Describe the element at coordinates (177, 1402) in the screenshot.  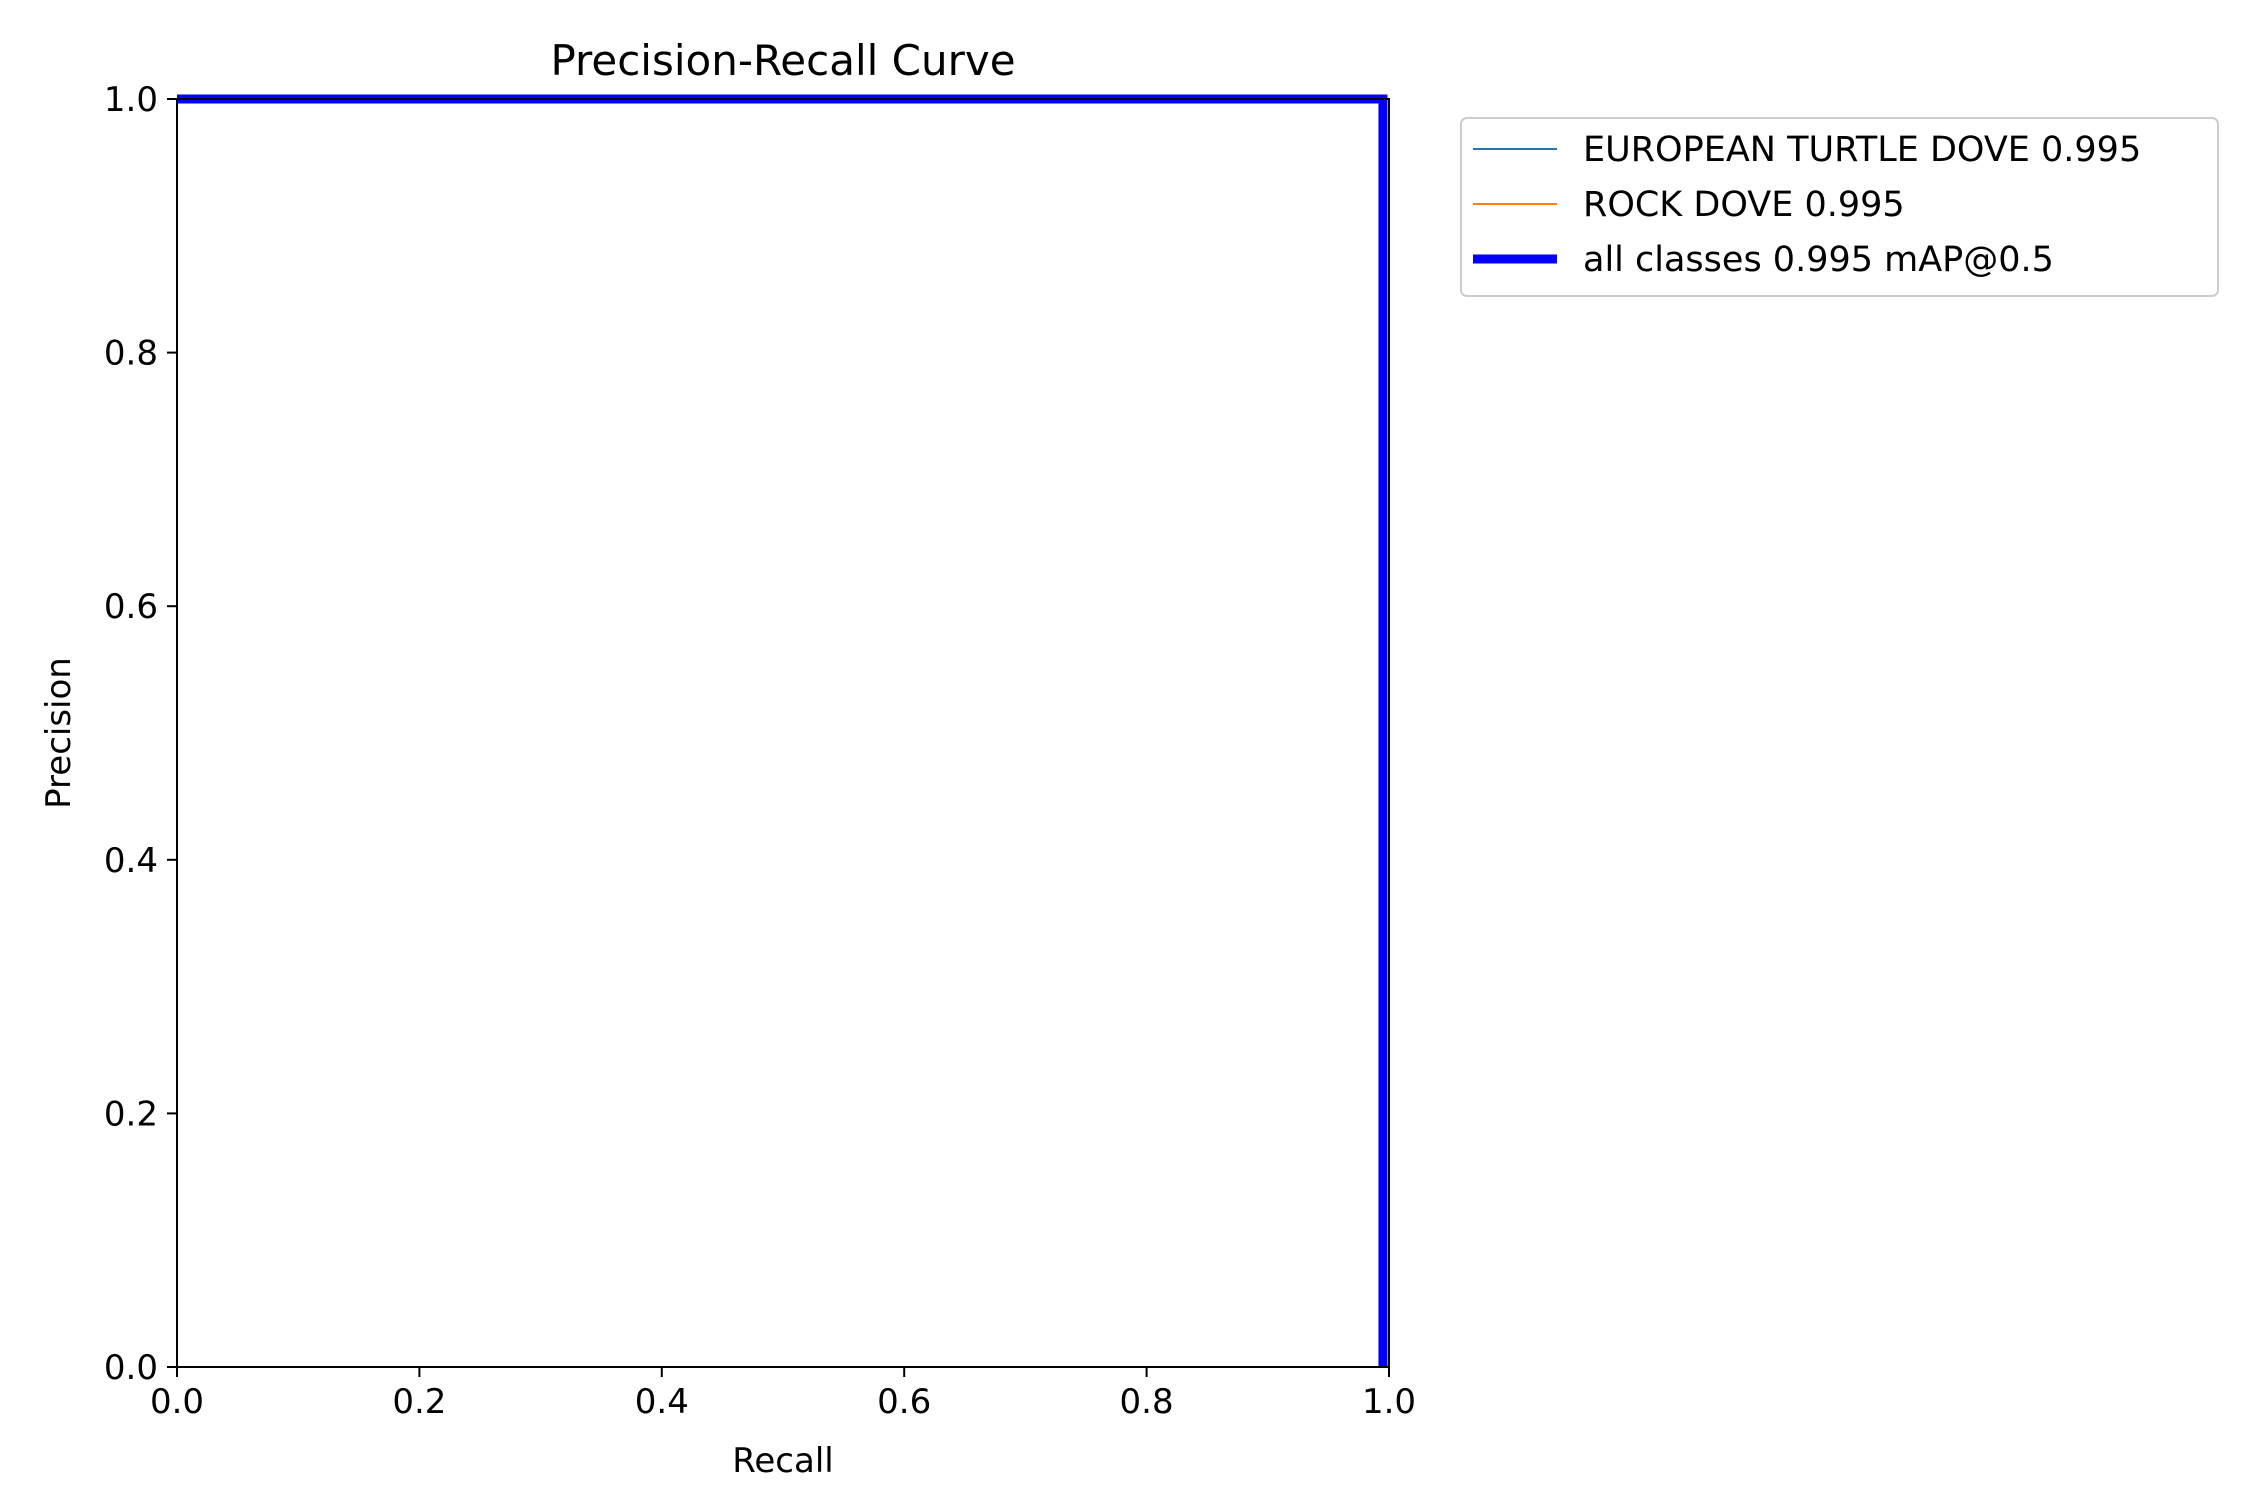
I see `x-tick-label-0: 0.0` at that location.